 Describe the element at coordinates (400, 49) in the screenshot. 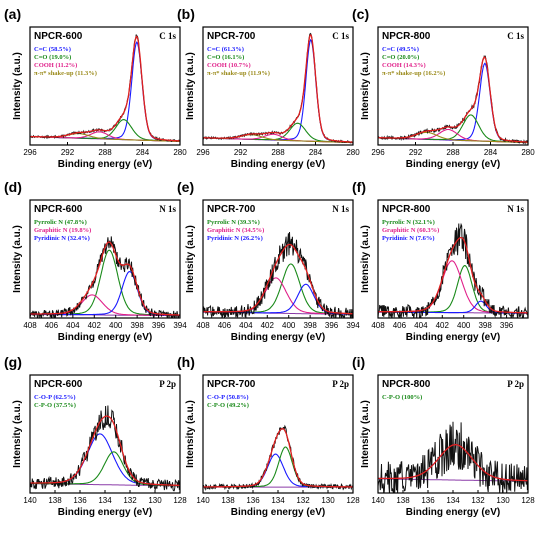

I see `legend-entry: C=C (49.5%)` at that location.